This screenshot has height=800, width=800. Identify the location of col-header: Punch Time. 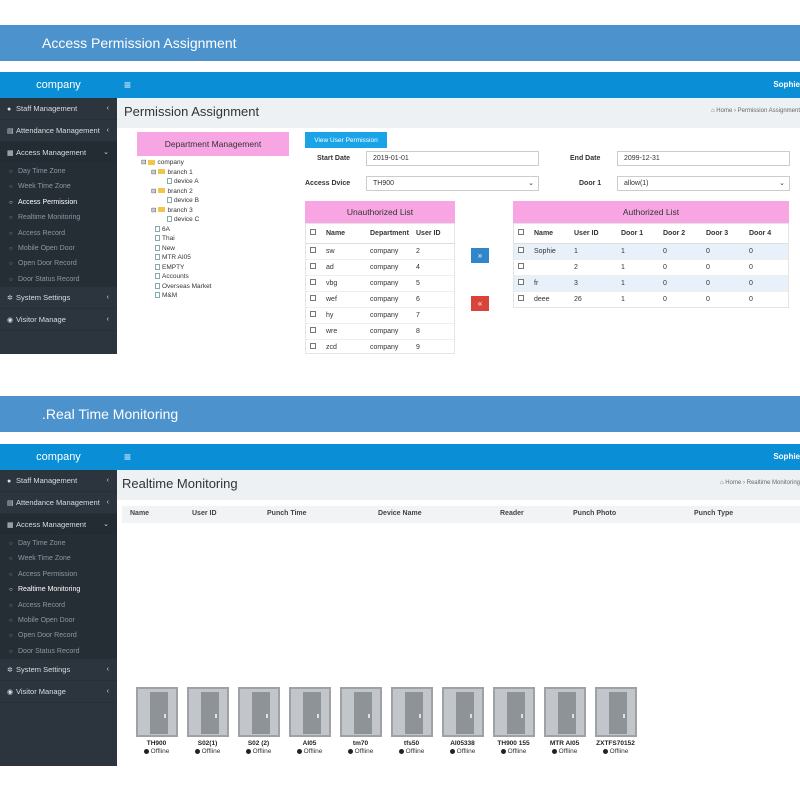
(287, 513).